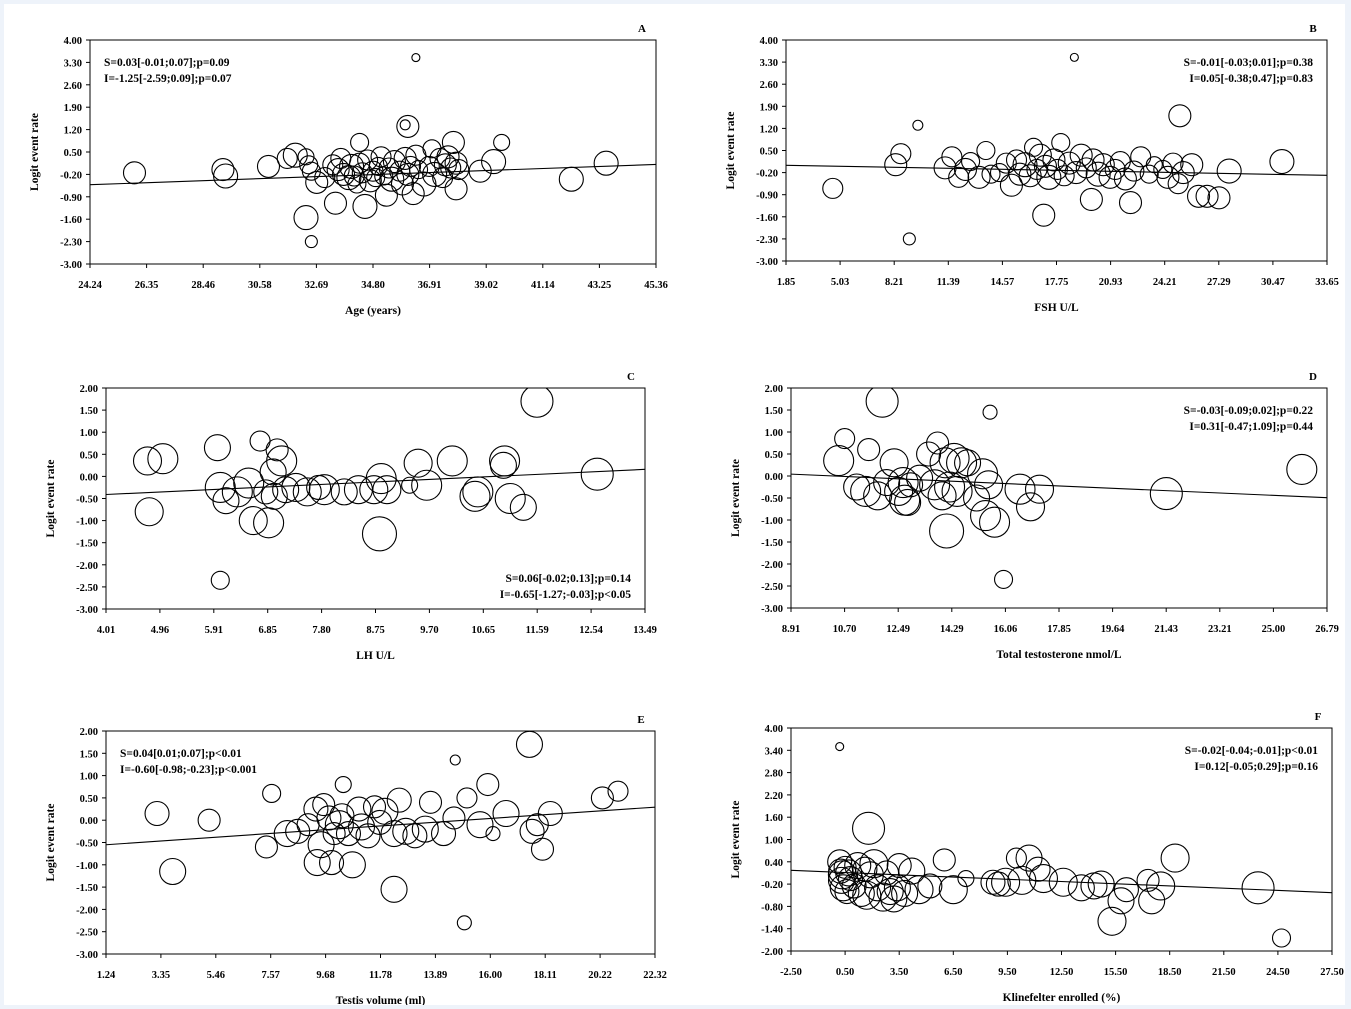 This screenshot has height=1009, width=1351. I want to click on panel-a-x-tick-label: 39.02, so click(486, 285).